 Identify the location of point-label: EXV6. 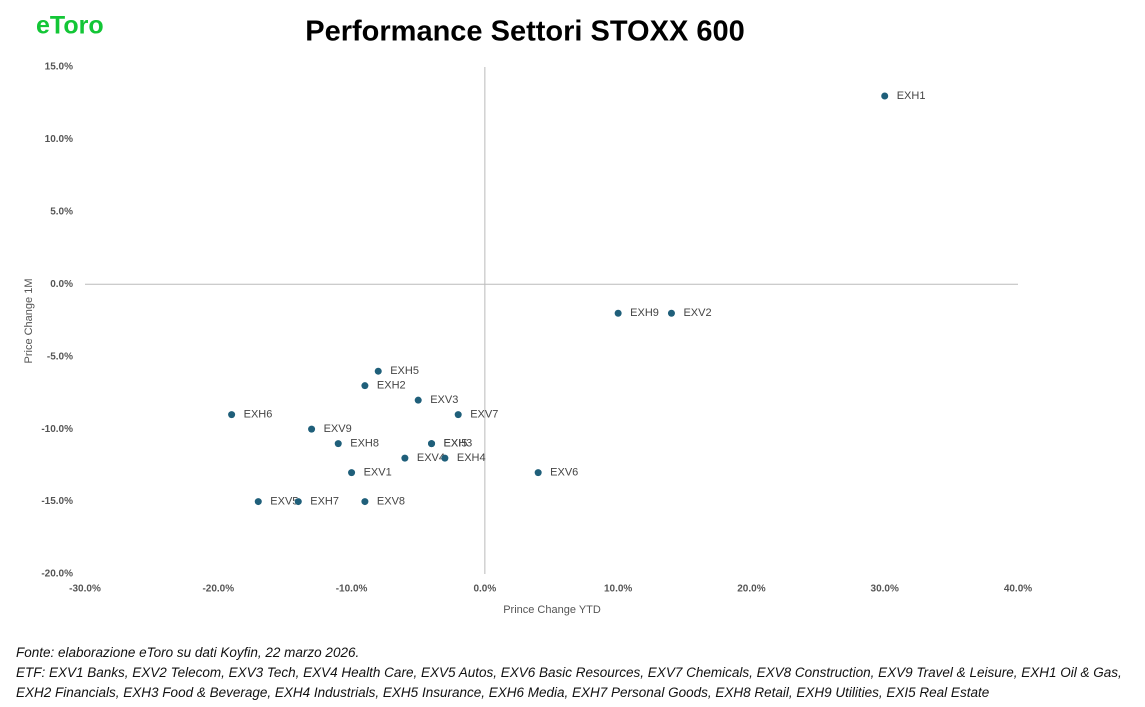
(564, 473).